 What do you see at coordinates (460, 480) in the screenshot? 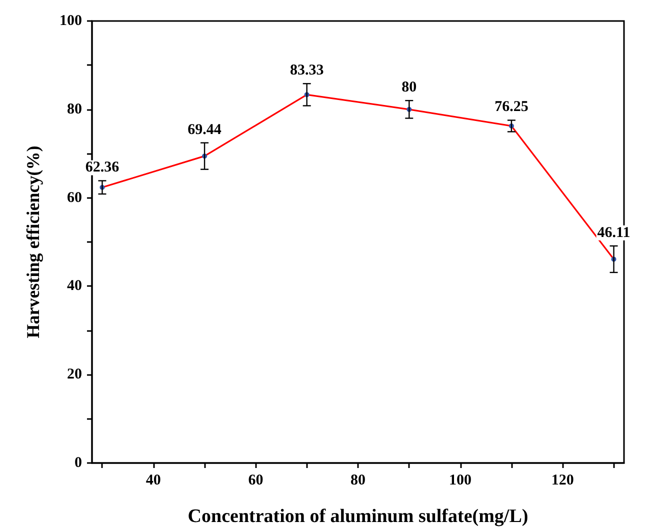
I see `x-tick-label: 100` at bounding box center [460, 480].